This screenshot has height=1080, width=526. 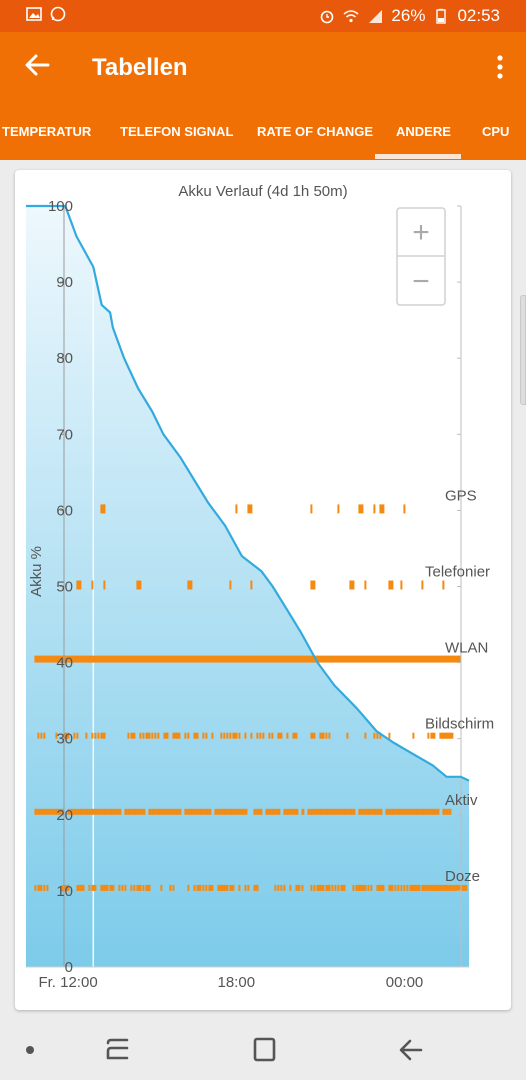 What do you see at coordinates (177, 131) in the screenshot?
I see `tab-telefon-signal: TELEFON SIGNAL` at bounding box center [177, 131].